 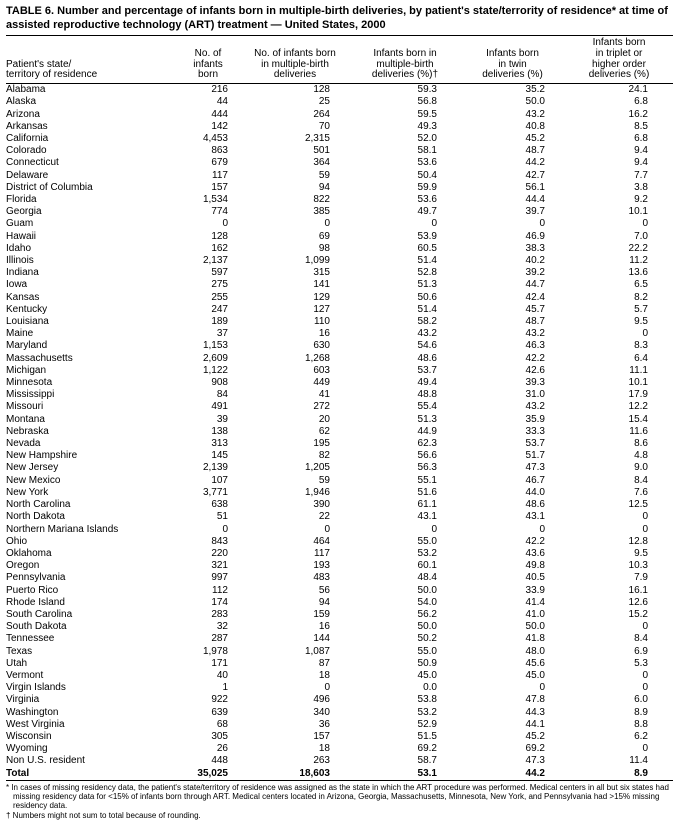 I want to click on value-cell: 44.4, so click(x=535, y=200).